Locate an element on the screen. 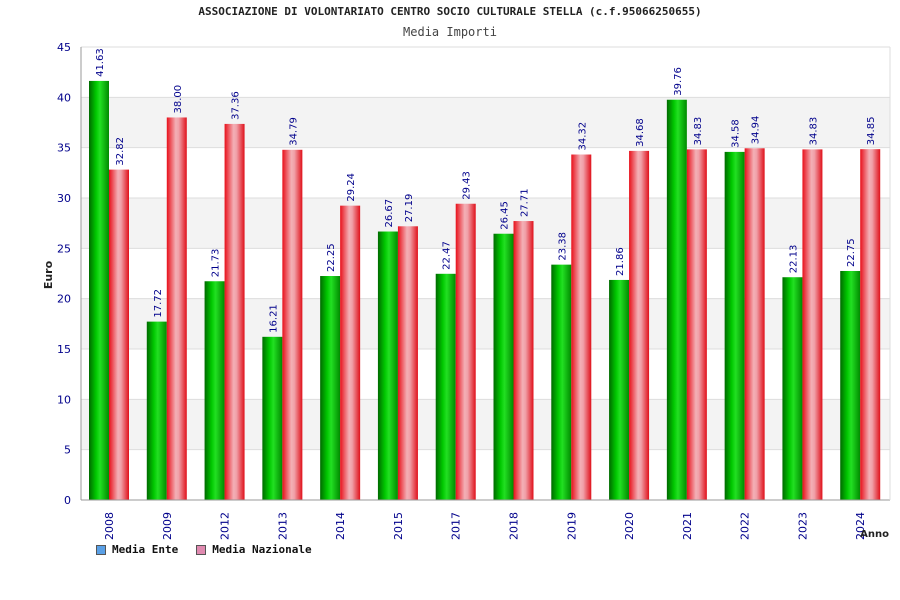  x-tick-label: 2018 is located at coordinates (514, 526).